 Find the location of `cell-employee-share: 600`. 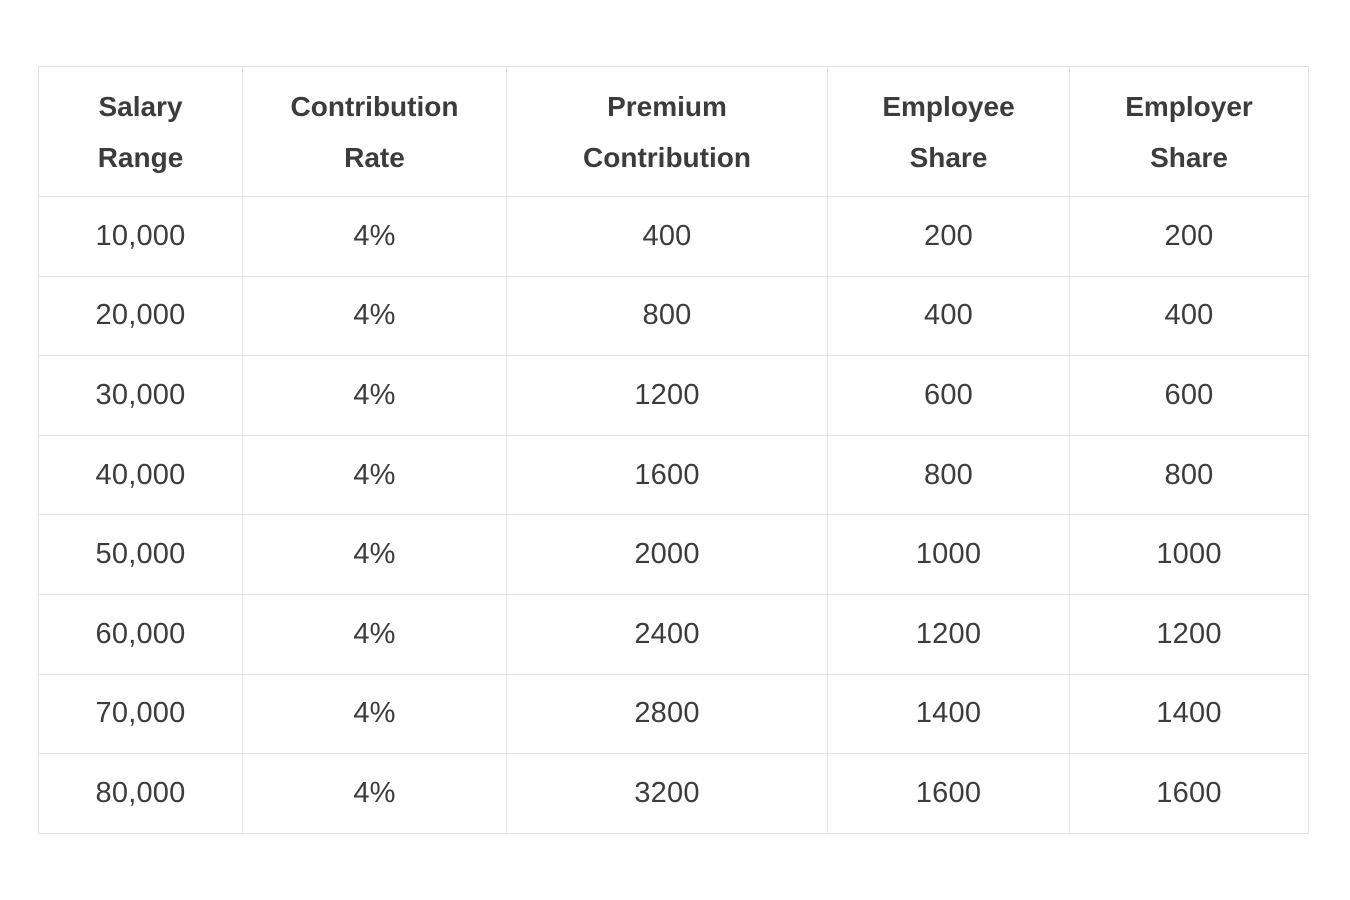

cell-employee-share: 600 is located at coordinates (948, 395).